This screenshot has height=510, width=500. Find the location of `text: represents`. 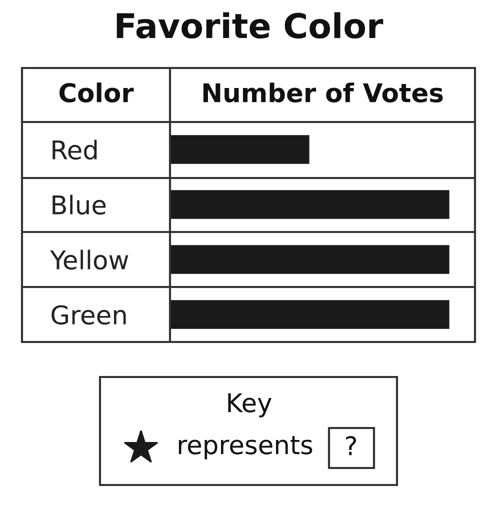

text: represents is located at coordinates (245, 448).